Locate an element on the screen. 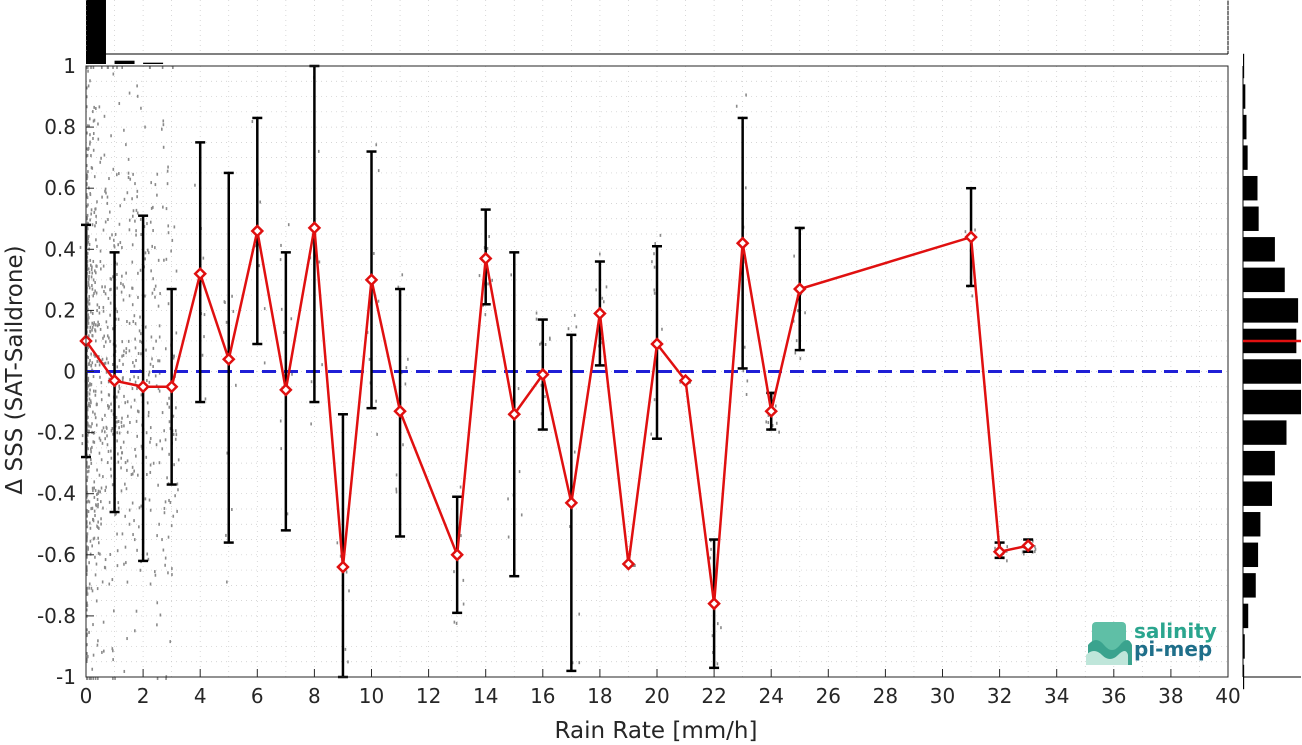 Image resolution: width=1302 pixels, height=745 pixels. x-tick-label: 12 is located at coordinates (428, 696).